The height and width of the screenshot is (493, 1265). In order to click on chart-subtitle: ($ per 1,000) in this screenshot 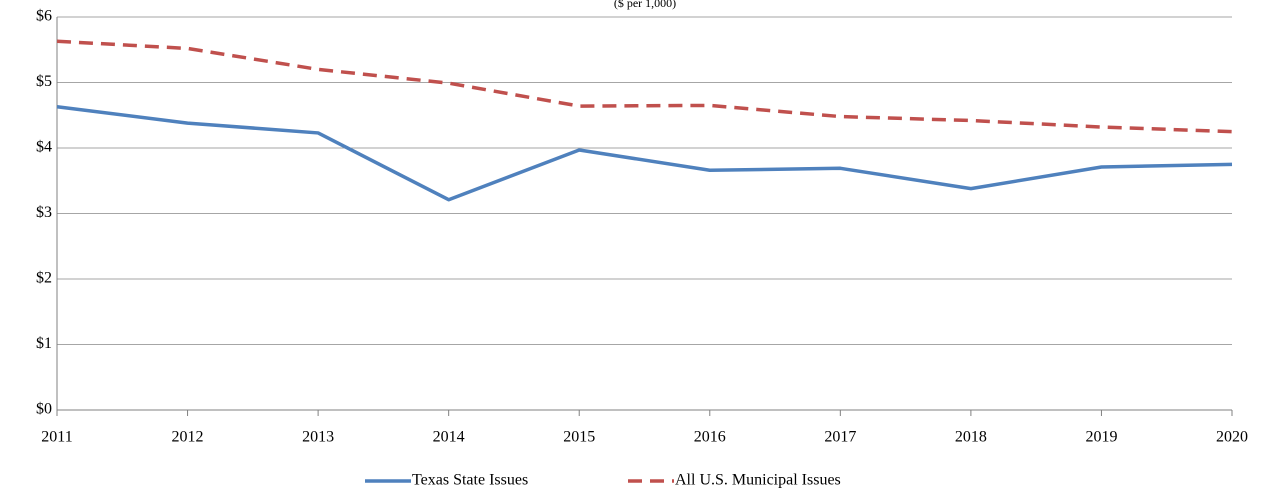, I will do `click(645, 5)`.